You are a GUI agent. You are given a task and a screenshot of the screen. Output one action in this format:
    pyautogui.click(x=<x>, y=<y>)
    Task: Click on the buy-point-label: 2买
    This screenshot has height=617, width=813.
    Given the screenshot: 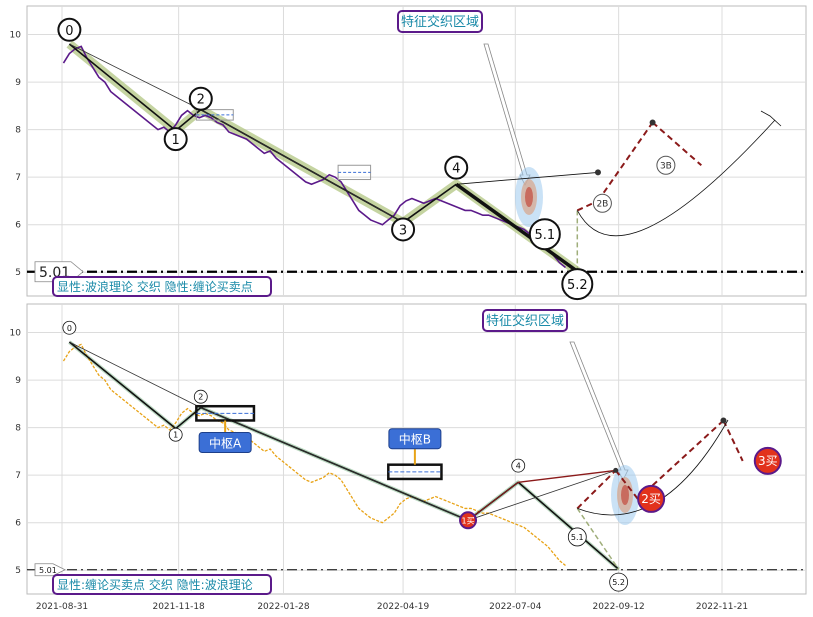 What is the action you would take?
    pyautogui.click(x=651, y=499)
    